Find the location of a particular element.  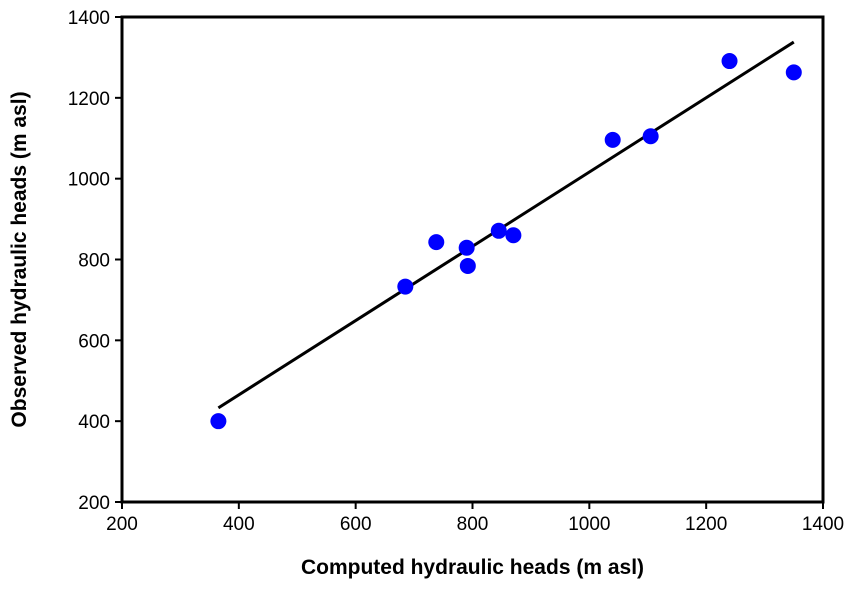

y-tick-label: 800 is located at coordinates (94, 261).